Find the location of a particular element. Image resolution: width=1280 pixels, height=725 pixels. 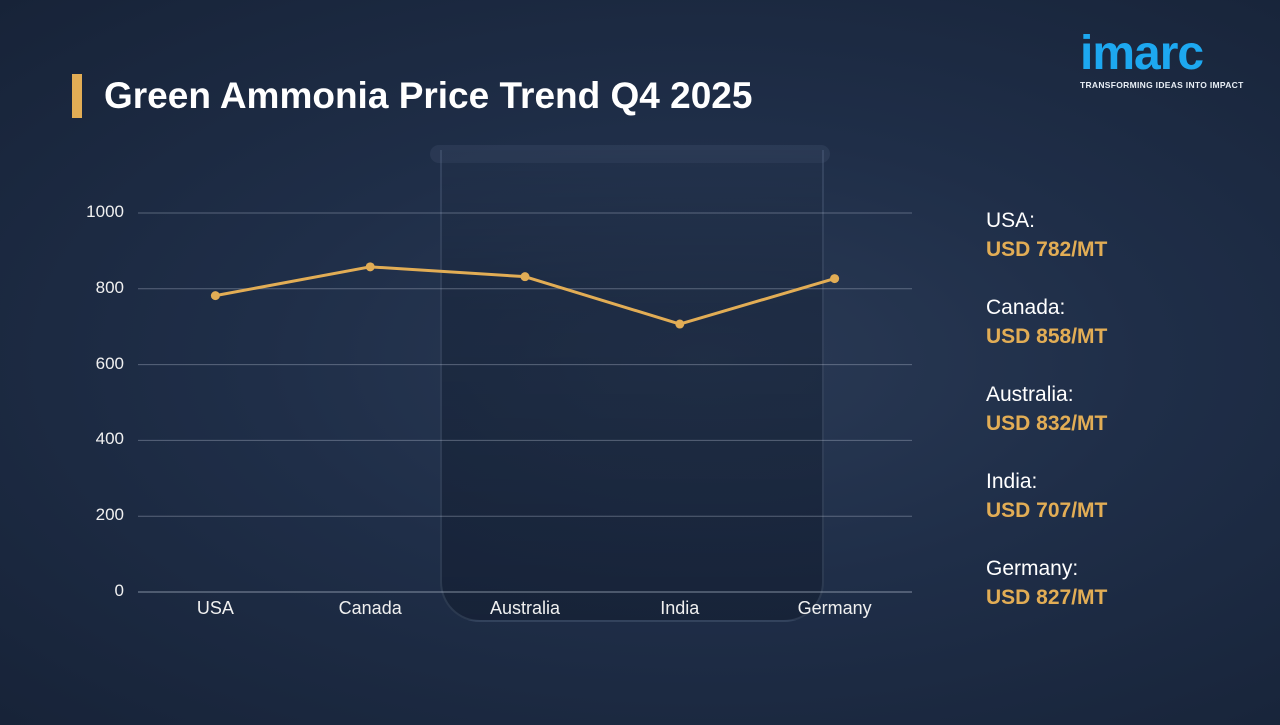

x-axis-tick-label: Germany is located at coordinates (834, 608).